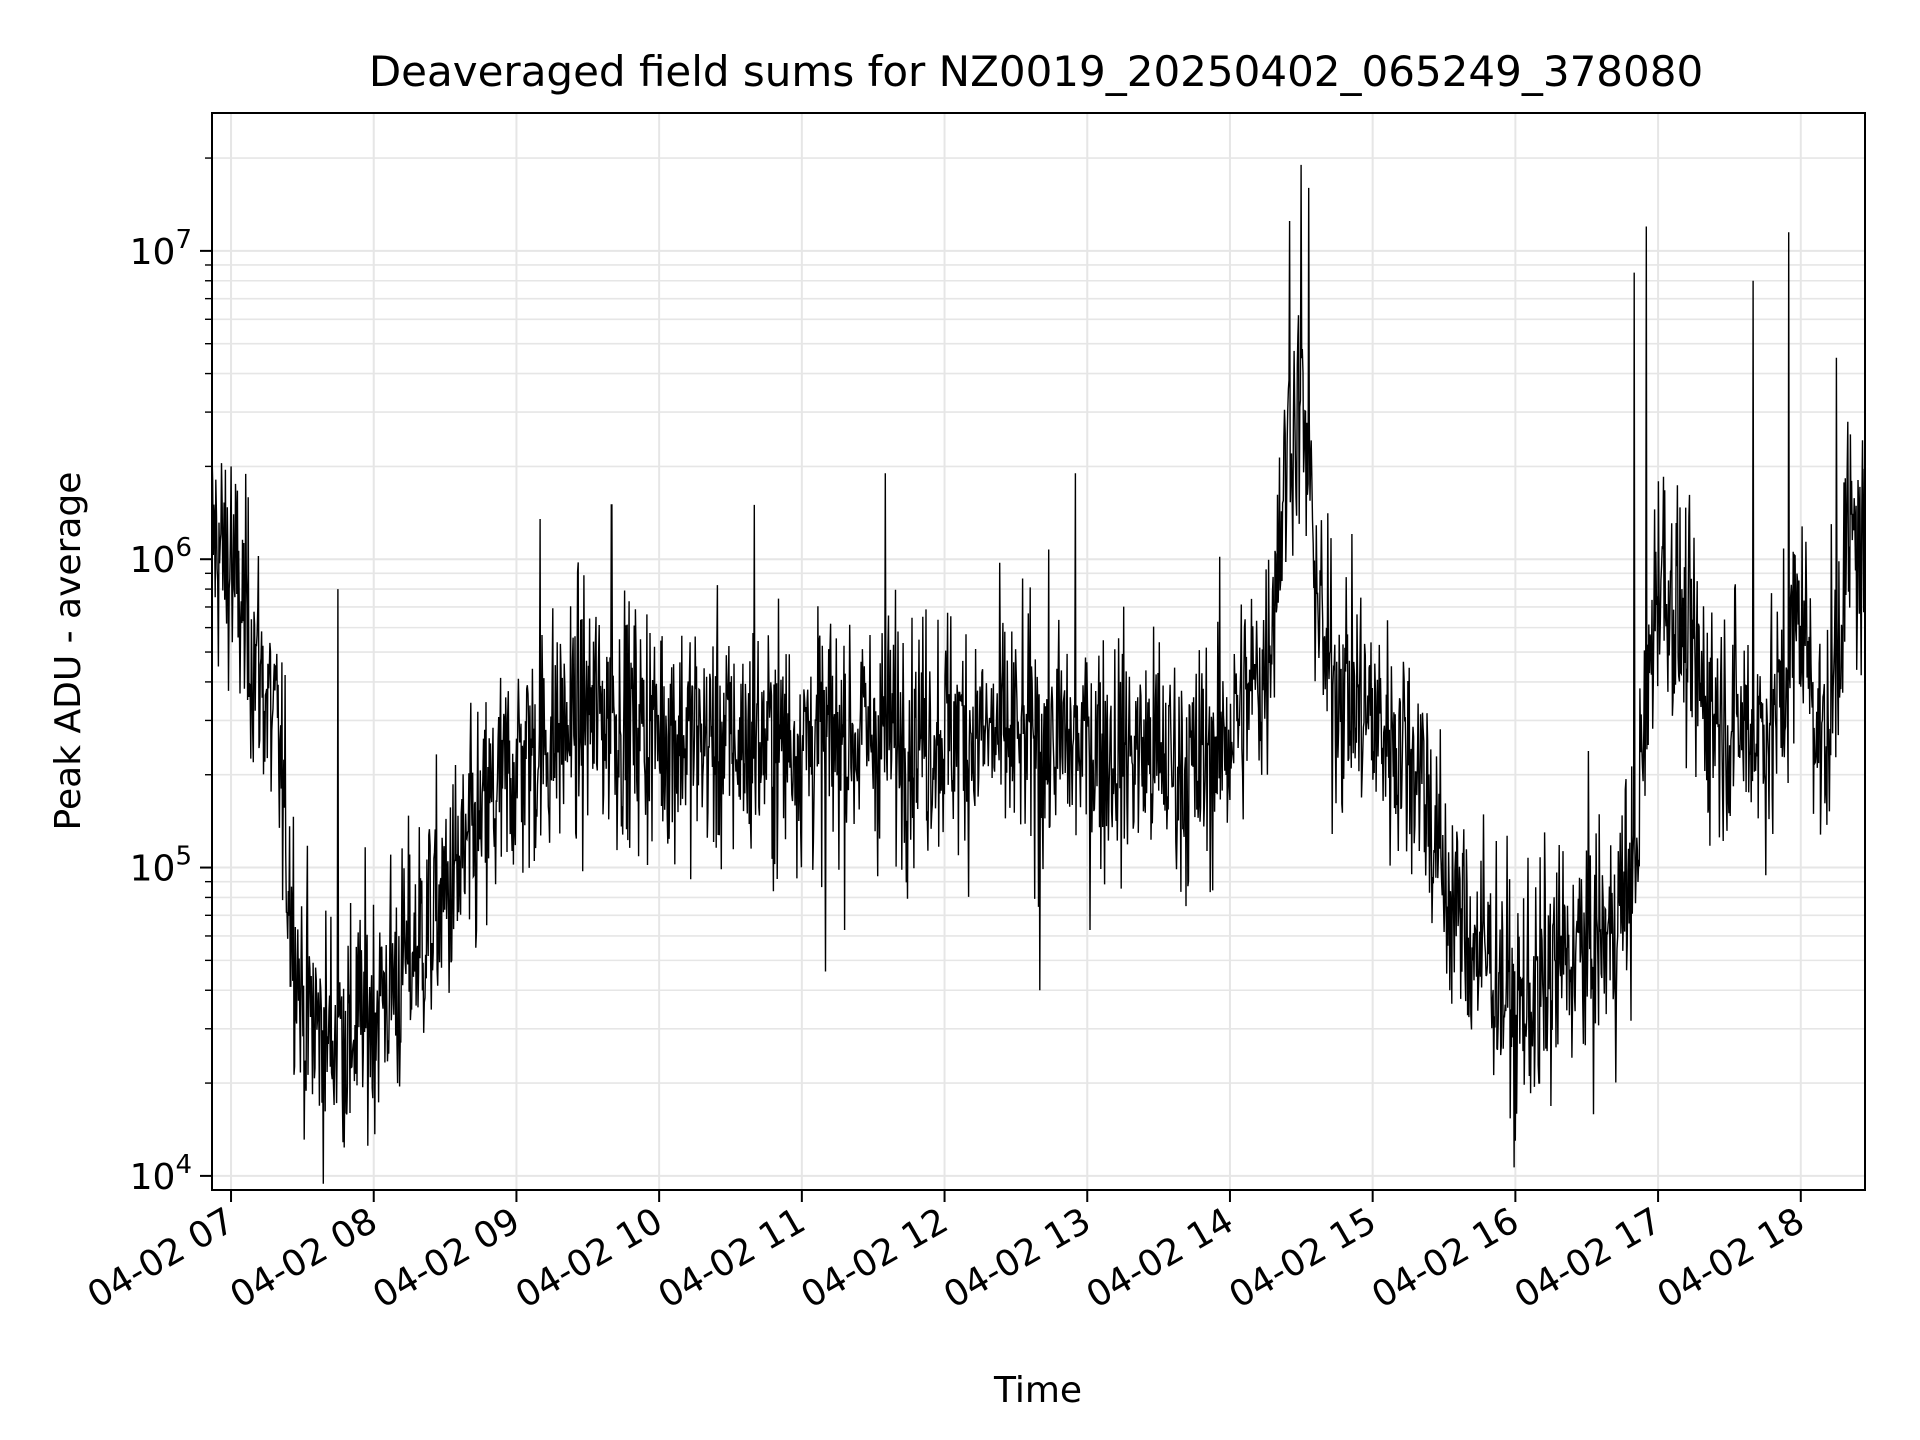 This screenshot has width=1920, height=1440. I want to click on x-axis-label: Time, so click(1037, 1390).